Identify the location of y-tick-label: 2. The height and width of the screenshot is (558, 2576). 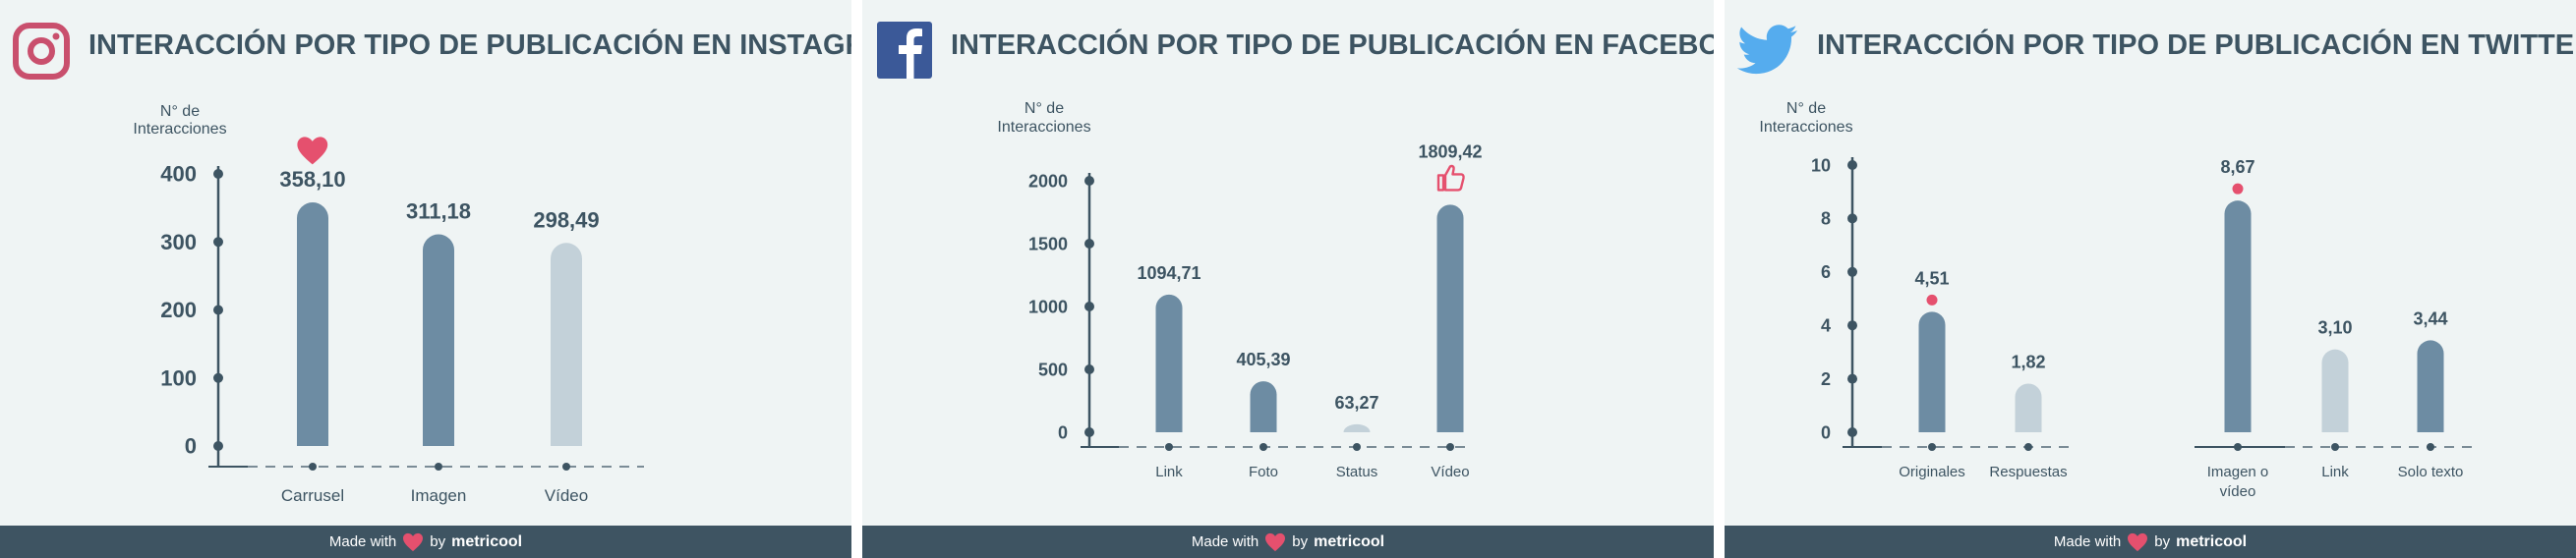
(1826, 379).